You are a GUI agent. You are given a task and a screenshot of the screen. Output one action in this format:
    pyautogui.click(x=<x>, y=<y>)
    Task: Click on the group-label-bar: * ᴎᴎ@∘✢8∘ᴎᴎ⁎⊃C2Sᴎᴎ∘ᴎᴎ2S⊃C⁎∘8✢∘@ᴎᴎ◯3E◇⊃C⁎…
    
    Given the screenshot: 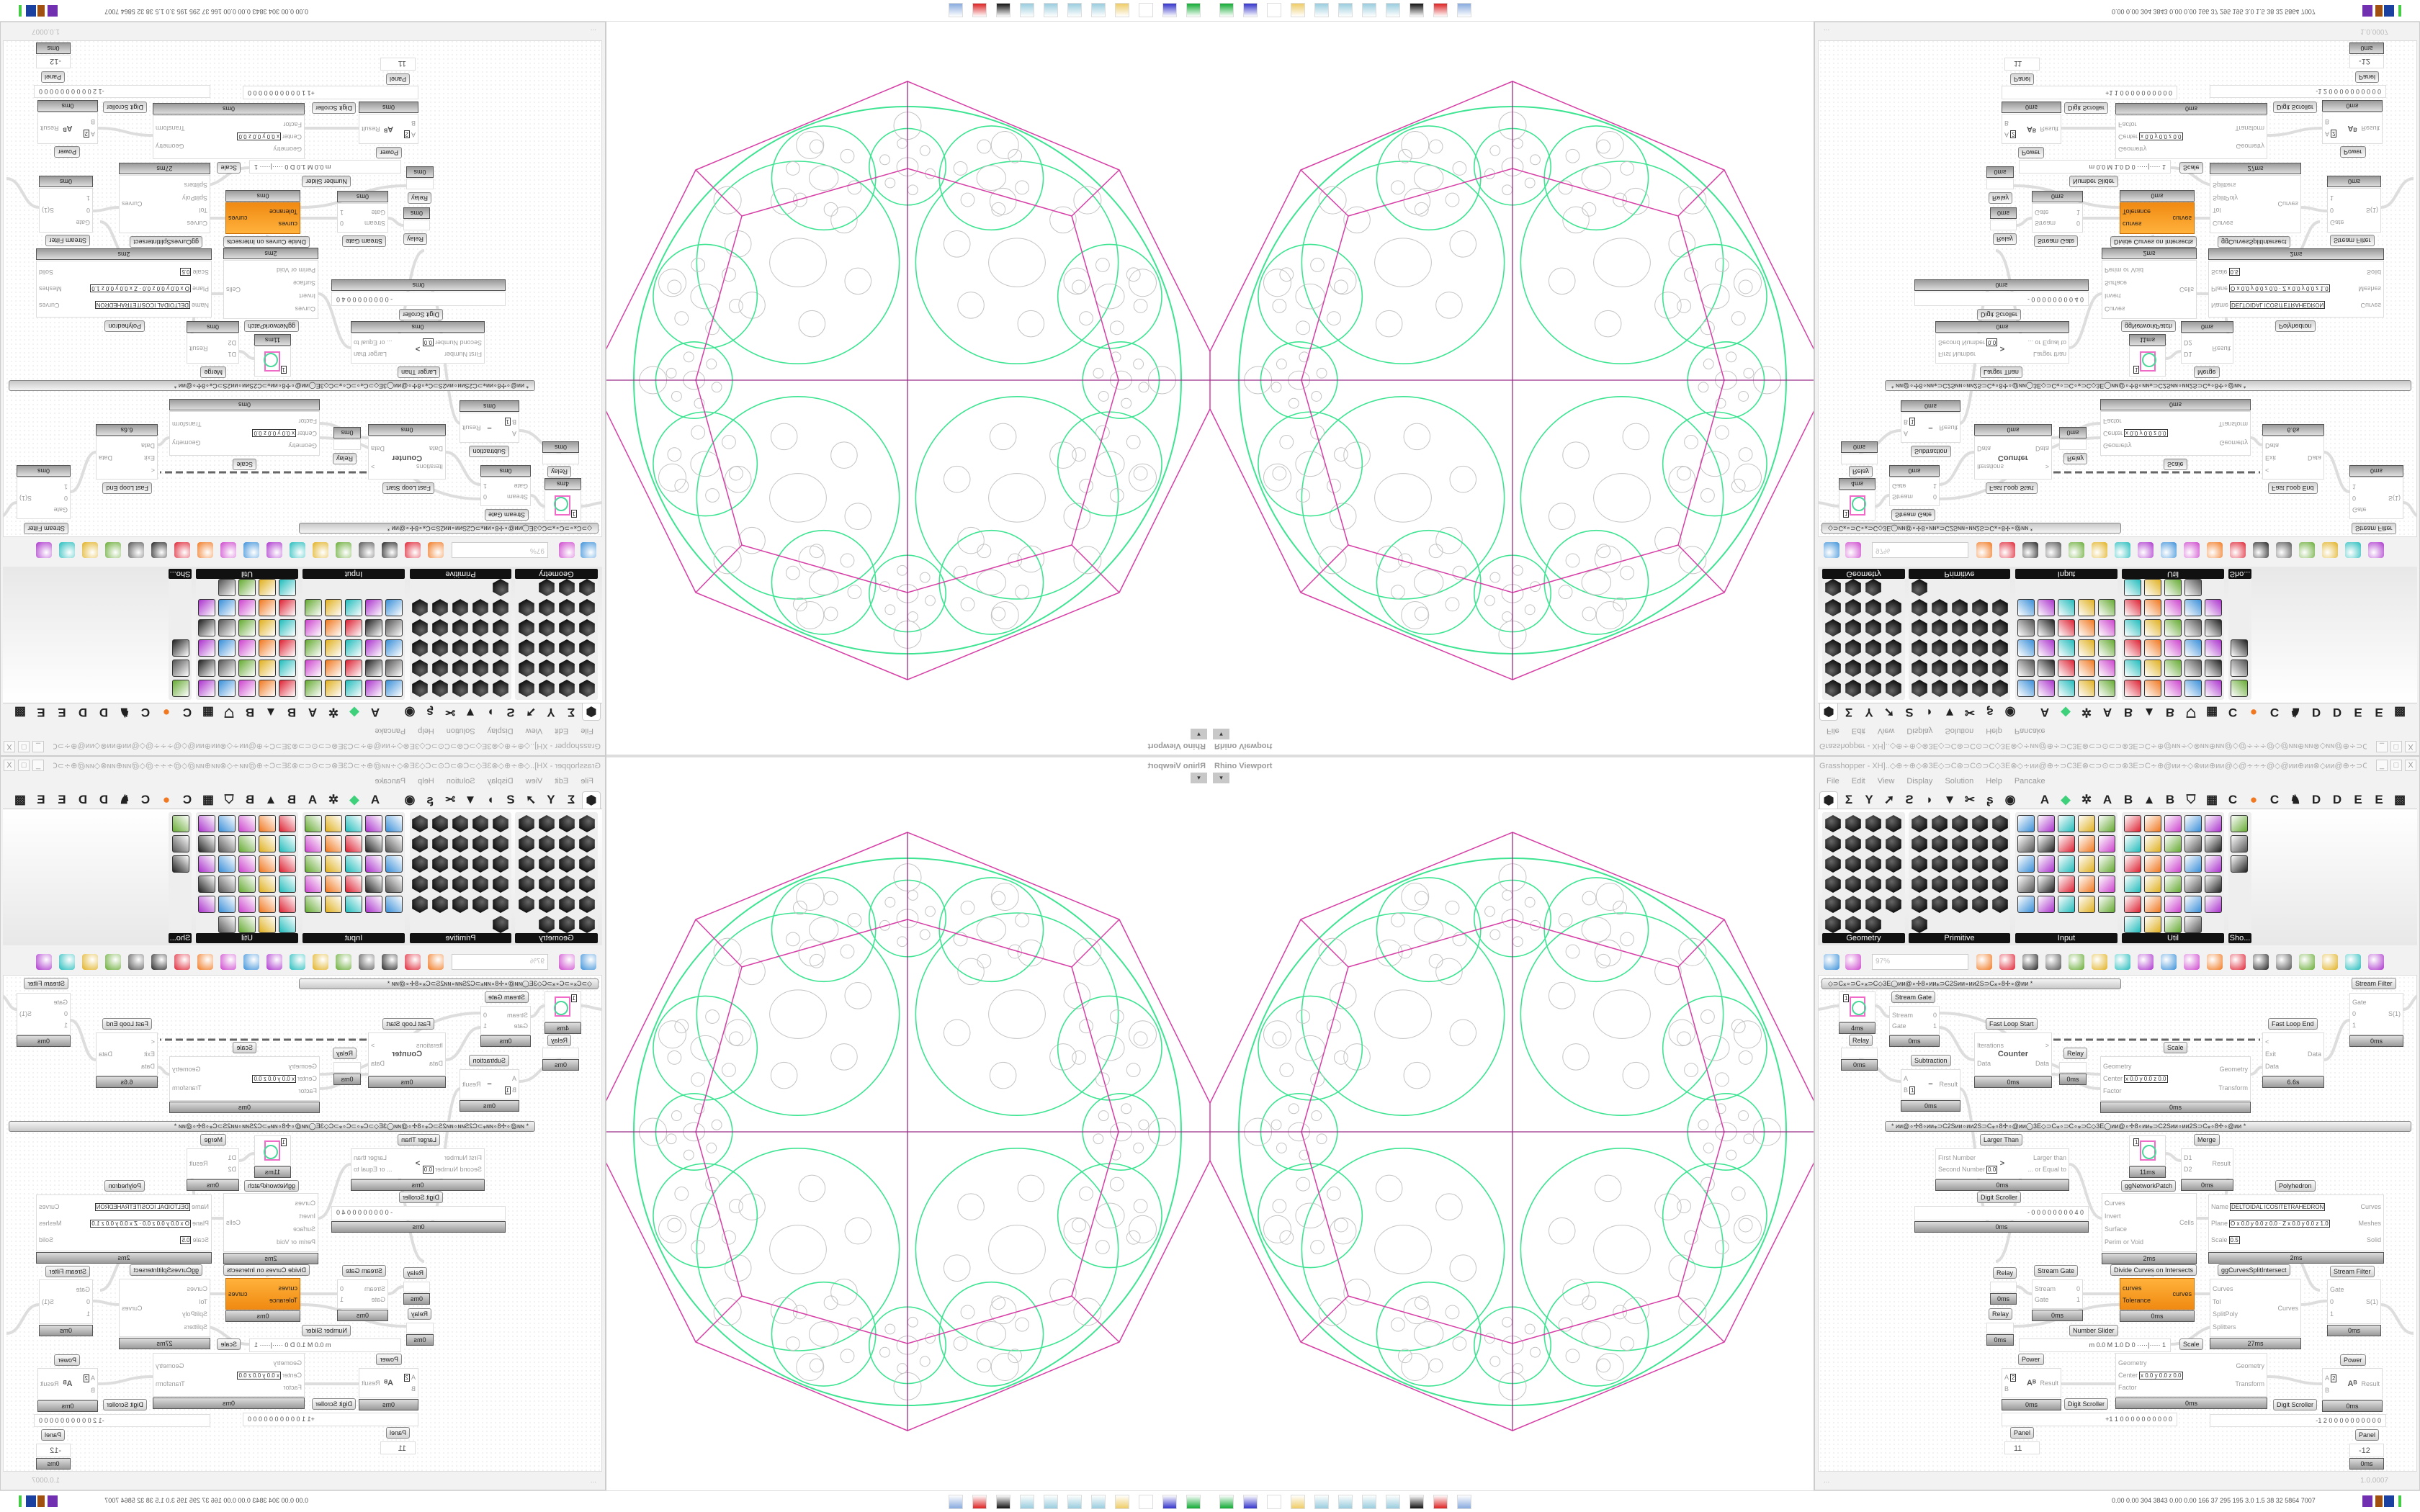 What is the action you would take?
    pyautogui.click(x=272, y=1126)
    